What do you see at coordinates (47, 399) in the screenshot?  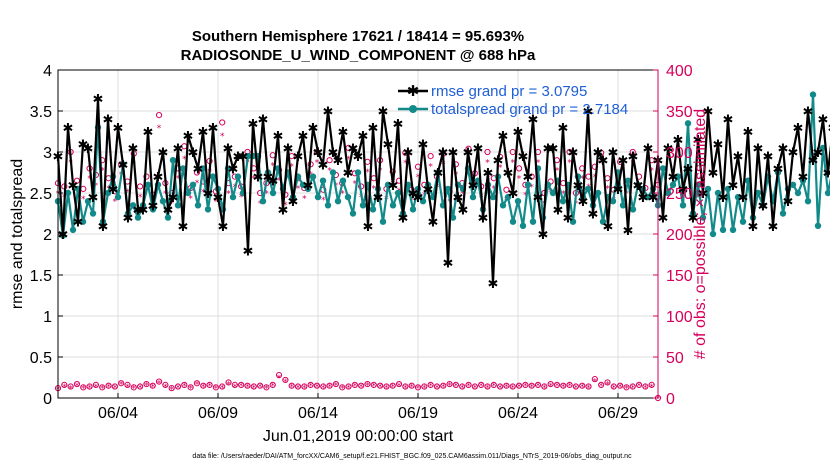 I see `y-tick-label: 0` at bounding box center [47, 399].